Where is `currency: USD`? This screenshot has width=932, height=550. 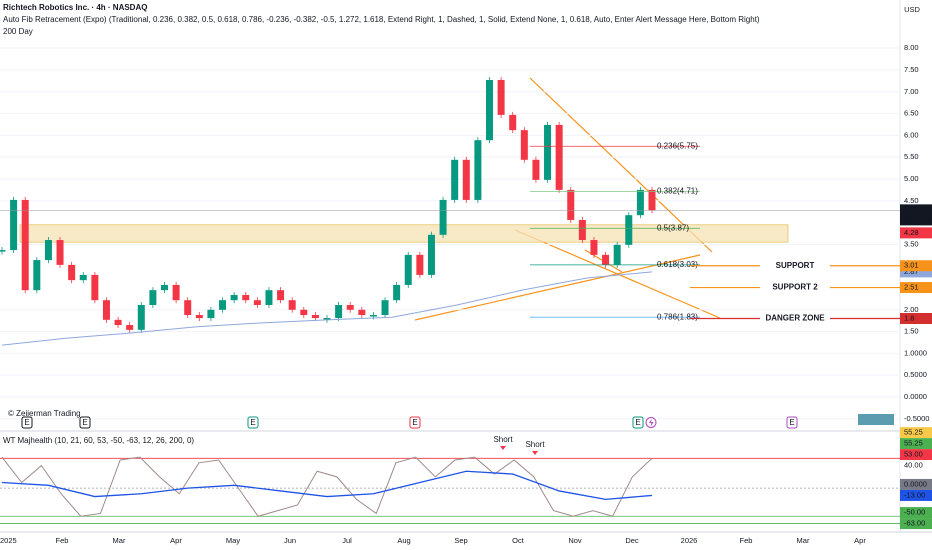
currency: USD is located at coordinates (912, 9).